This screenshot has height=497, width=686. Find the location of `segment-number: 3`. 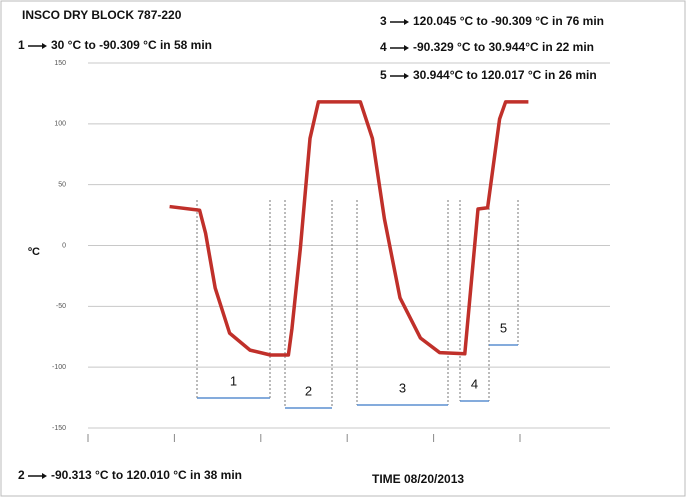

segment-number: 3 is located at coordinates (402, 387).